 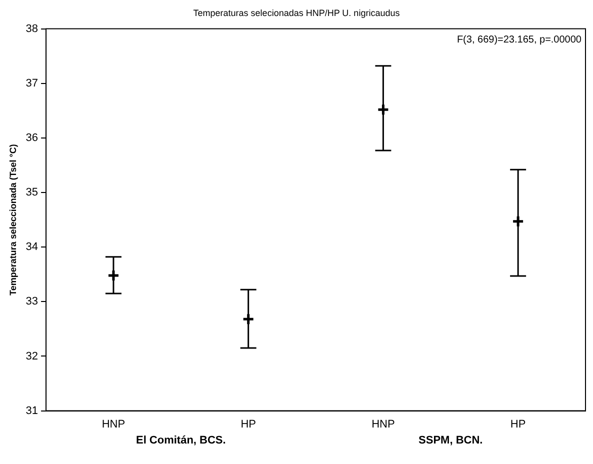 I want to click on text: SSPM, BCN., so click(x=450, y=440).